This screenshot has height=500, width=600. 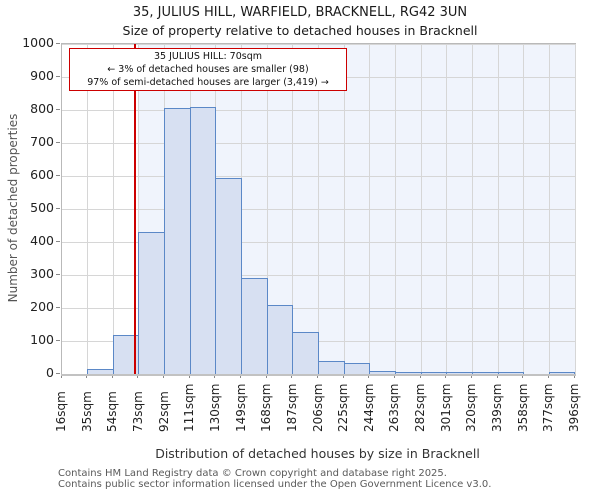 I want to click on x-tick-label: 130sqm, so click(x=214, y=407).